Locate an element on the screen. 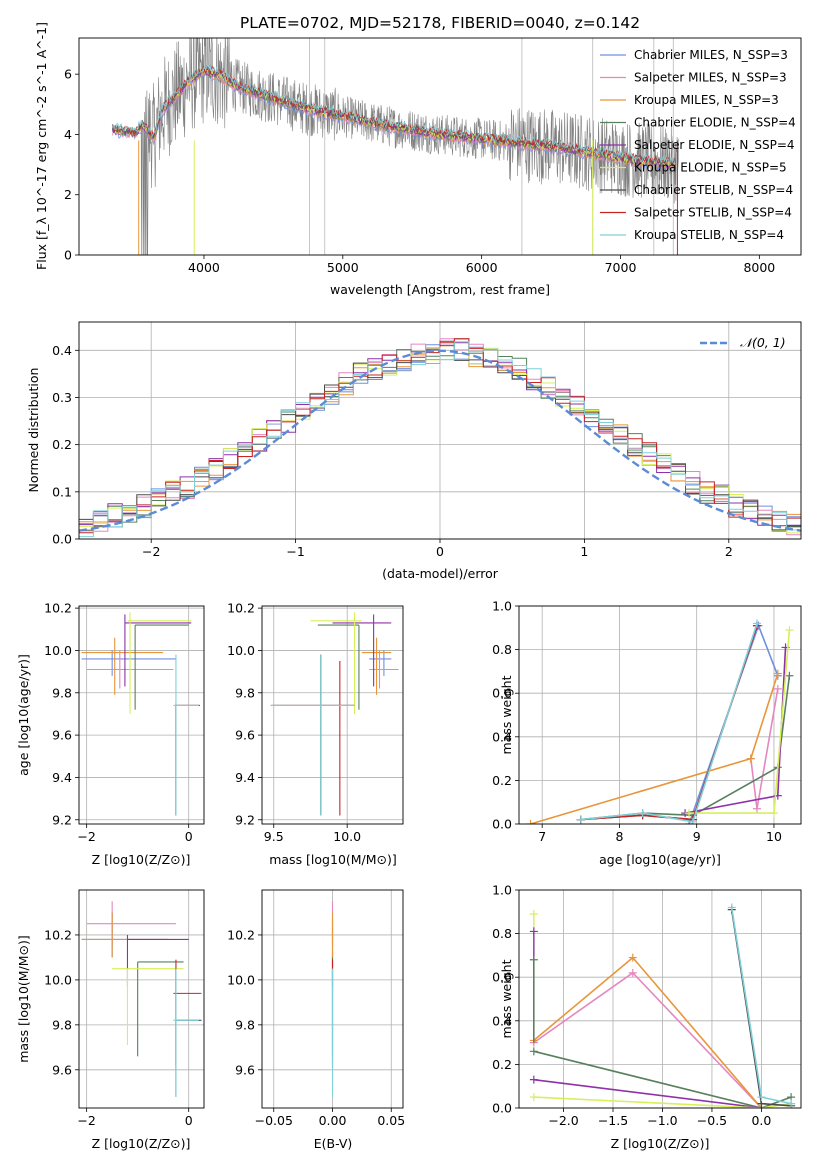  x-tick-label: 0.05 is located at coordinates (391, 1120).